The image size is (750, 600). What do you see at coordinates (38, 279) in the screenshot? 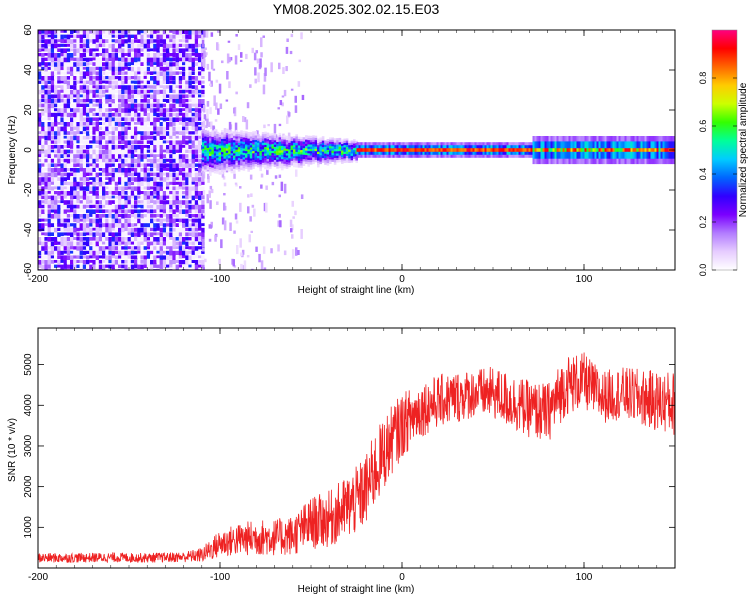
I see `heatmap-x-tick-label: -200` at bounding box center [38, 279].